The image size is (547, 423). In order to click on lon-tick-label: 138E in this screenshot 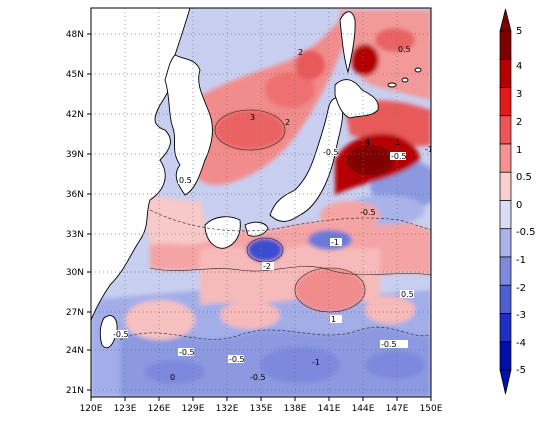, I will do `click(295, 409)`.